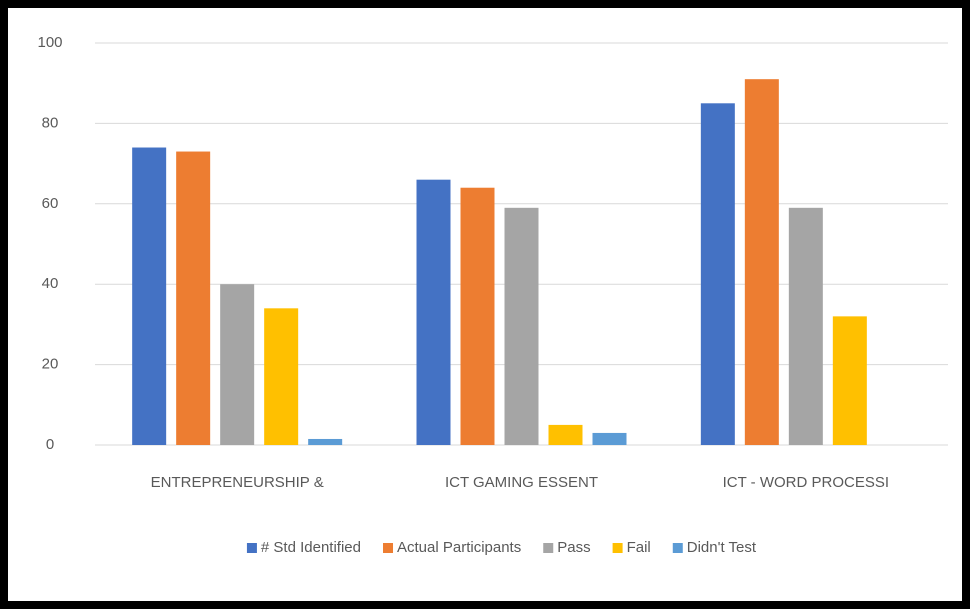  Describe the element at coordinates (459, 547) in the screenshot. I see `legend-label: Actual Participants` at that location.